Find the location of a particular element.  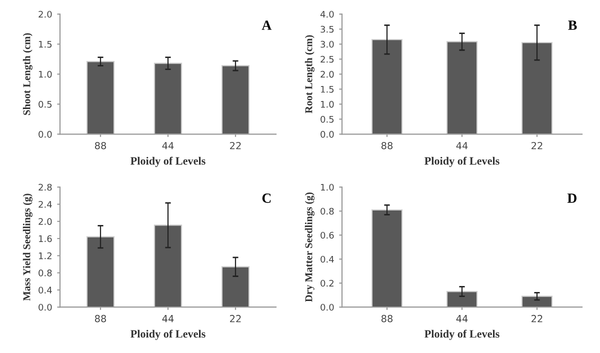

y-tick-label: 2.5 is located at coordinates (327, 59).